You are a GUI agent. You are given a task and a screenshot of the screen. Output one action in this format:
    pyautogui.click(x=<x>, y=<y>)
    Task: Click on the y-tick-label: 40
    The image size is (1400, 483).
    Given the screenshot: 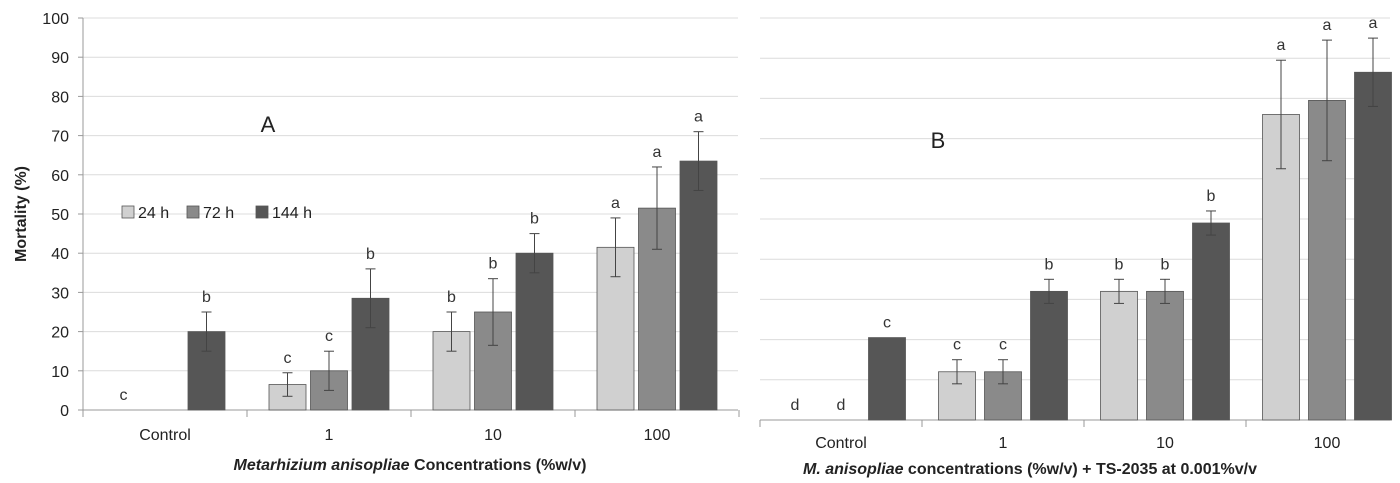 What is the action you would take?
    pyautogui.click(x=60, y=254)
    